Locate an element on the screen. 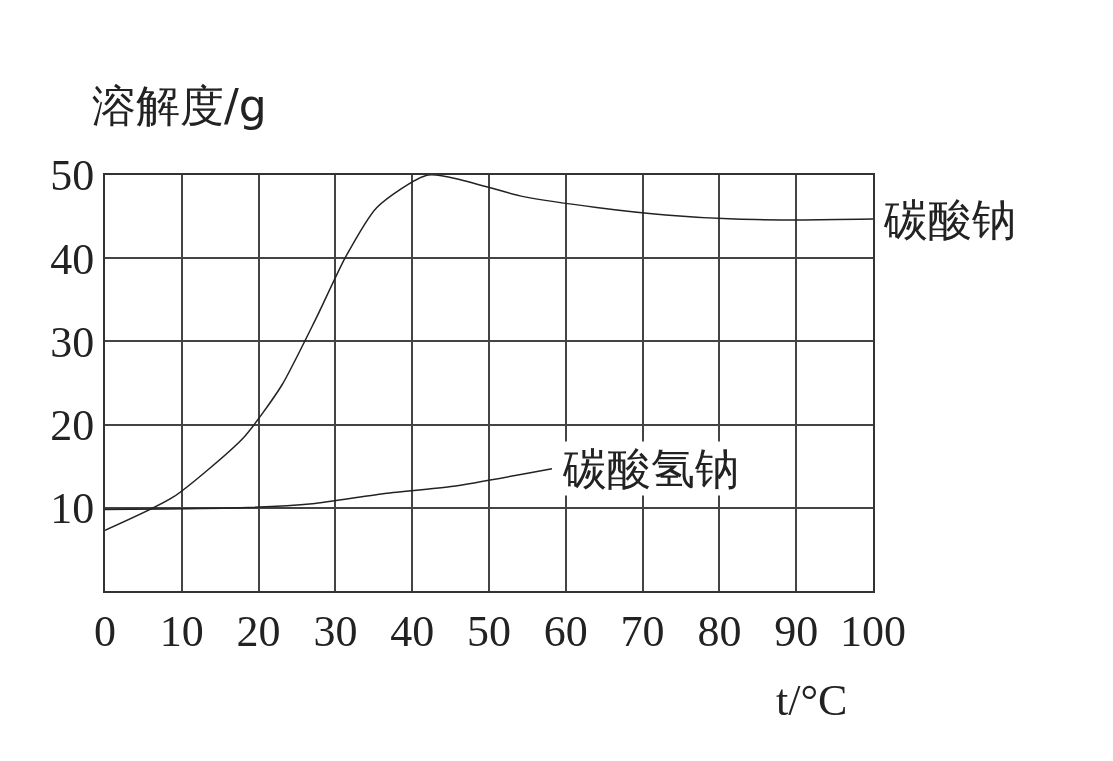 The width and height of the screenshot is (1113, 761). x-tick-label: 70 is located at coordinates (642, 631).